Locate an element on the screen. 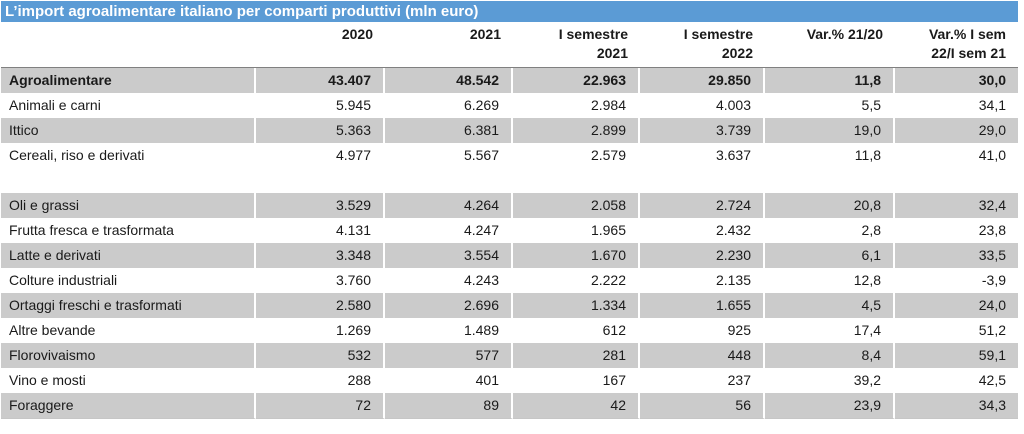 The height and width of the screenshot is (434, 1024). value-cell: 4.977 is located at coordinates (320, 155).